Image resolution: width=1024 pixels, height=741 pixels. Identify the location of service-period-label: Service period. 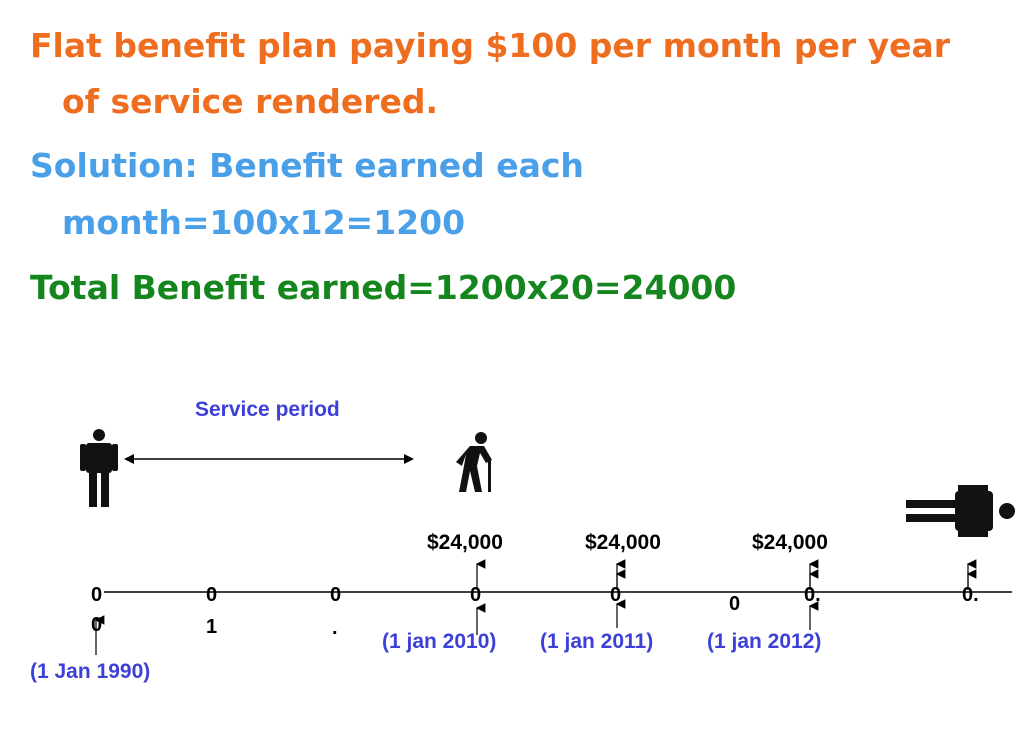
(267, 409).